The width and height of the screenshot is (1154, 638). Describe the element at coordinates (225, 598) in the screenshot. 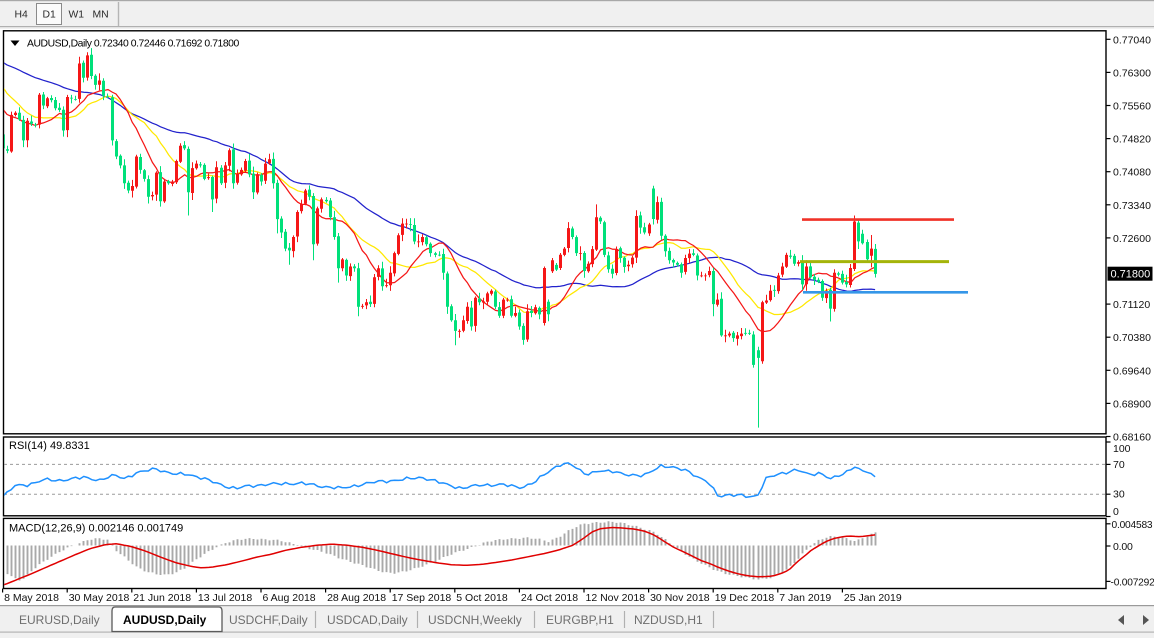

I see `svg-text: 13 Jul 2018` at that location.